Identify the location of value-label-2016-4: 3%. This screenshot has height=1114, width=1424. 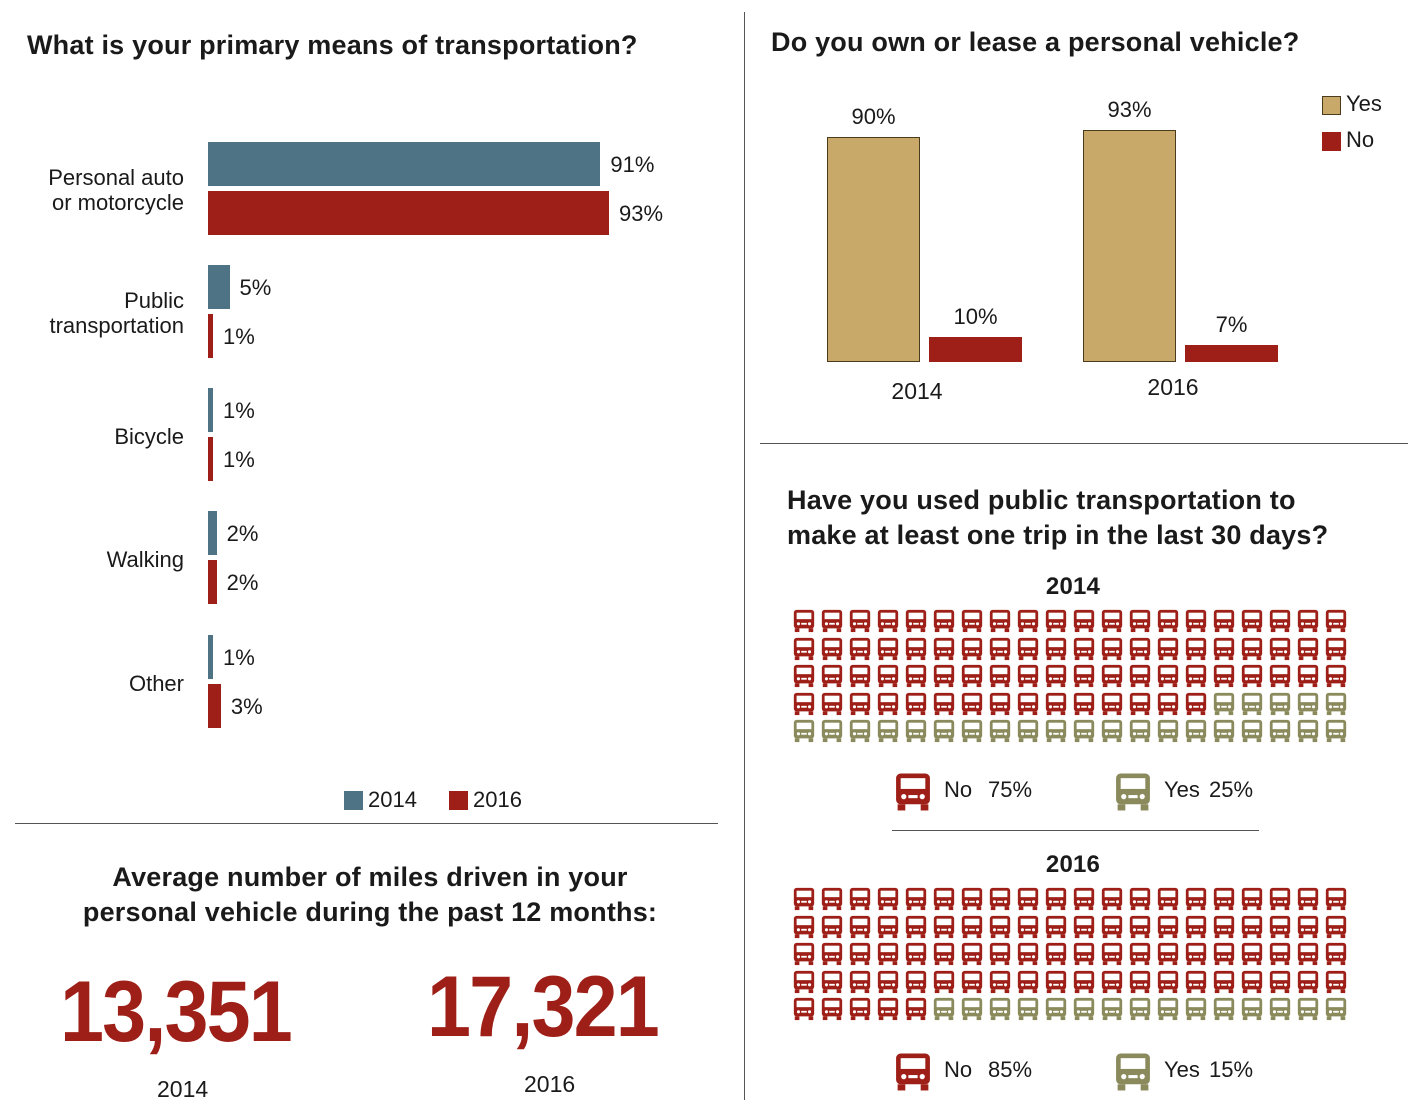
(246, 706).